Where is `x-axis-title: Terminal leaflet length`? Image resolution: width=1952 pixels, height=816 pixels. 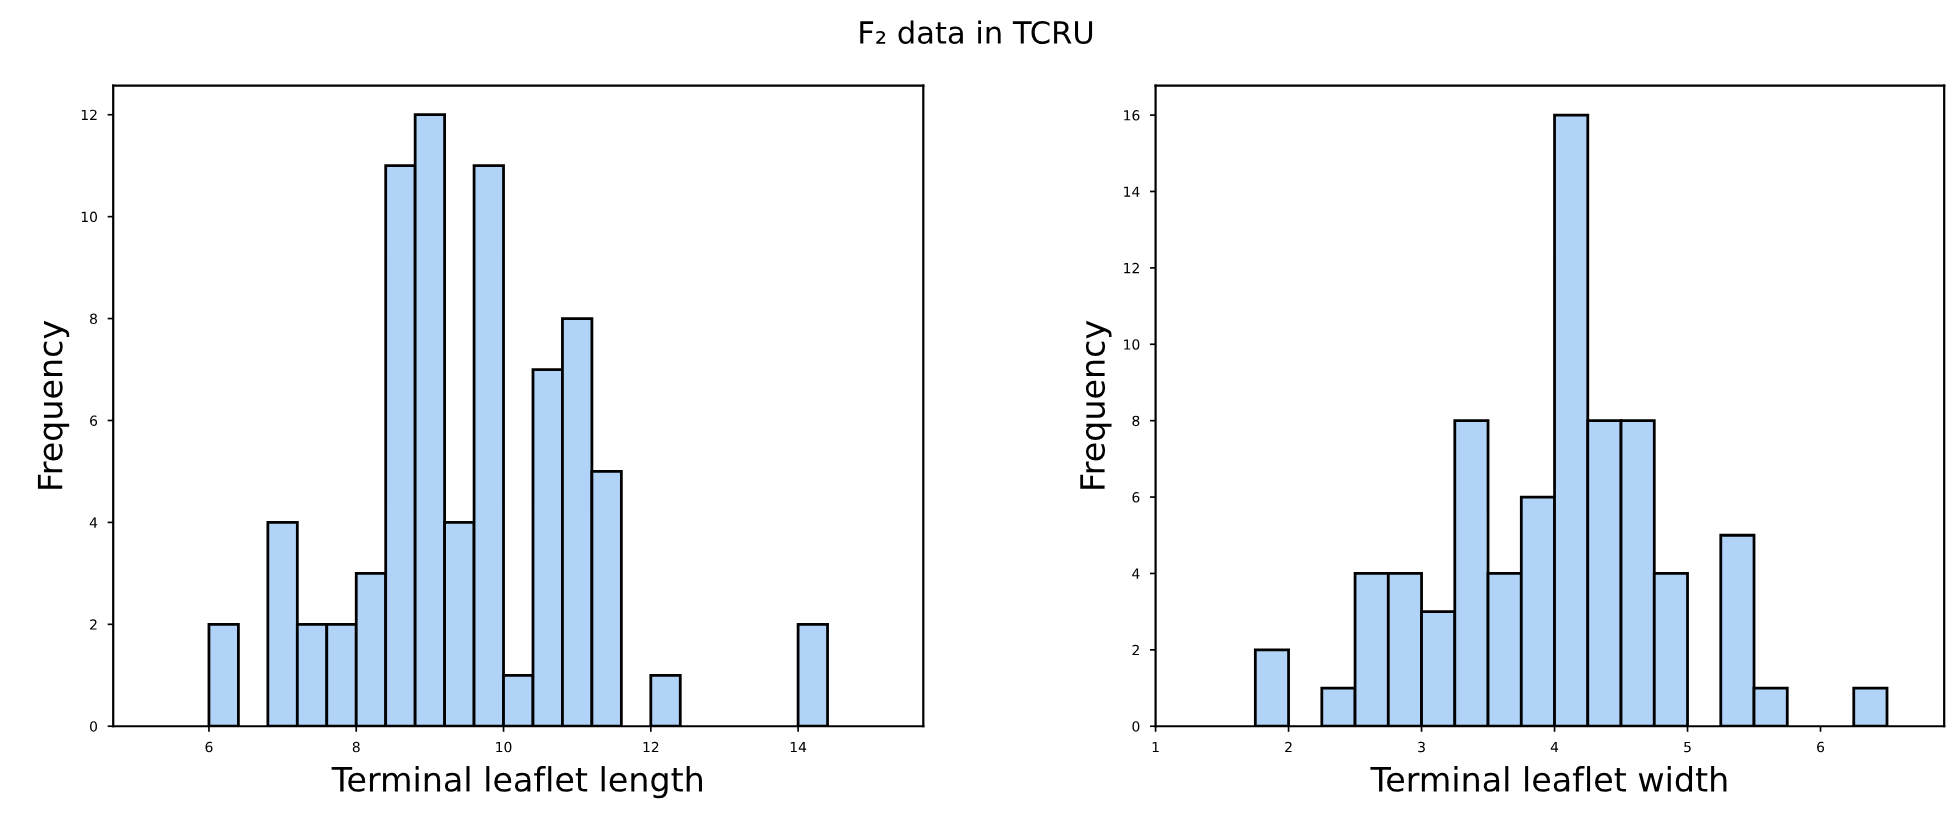 x-axis-title: Terminal leaflet length is located at coordinates (516, 782).